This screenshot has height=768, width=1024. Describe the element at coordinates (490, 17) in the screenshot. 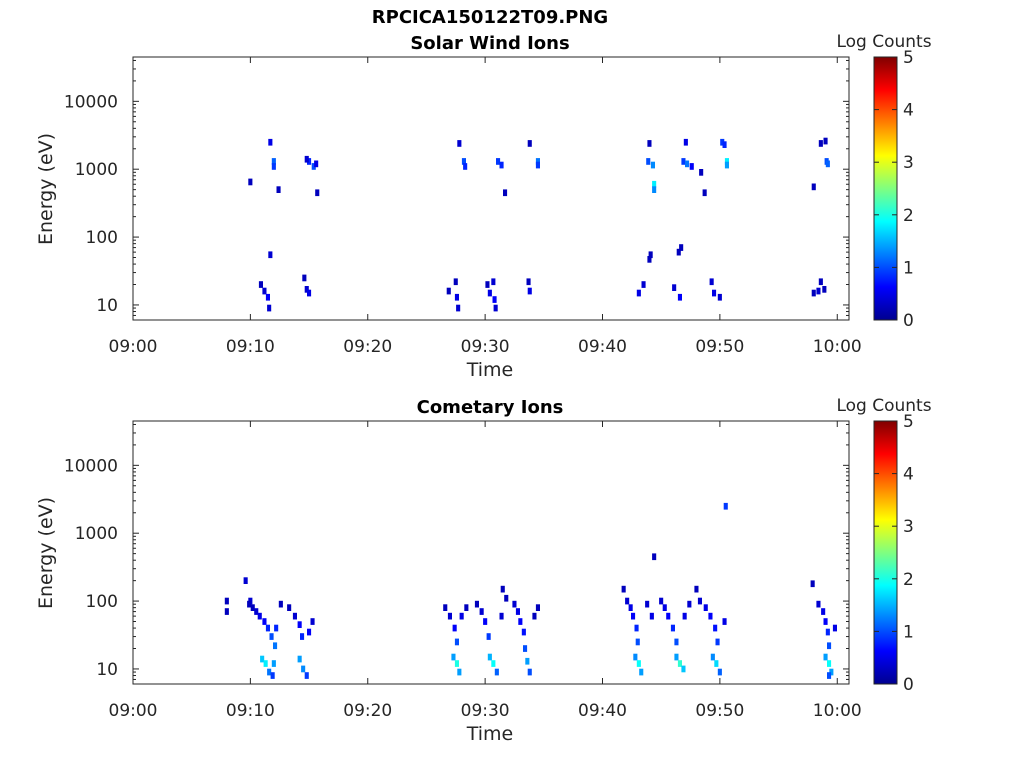

I see `figure-title: RPCICA150122T09.PNG` at that location.